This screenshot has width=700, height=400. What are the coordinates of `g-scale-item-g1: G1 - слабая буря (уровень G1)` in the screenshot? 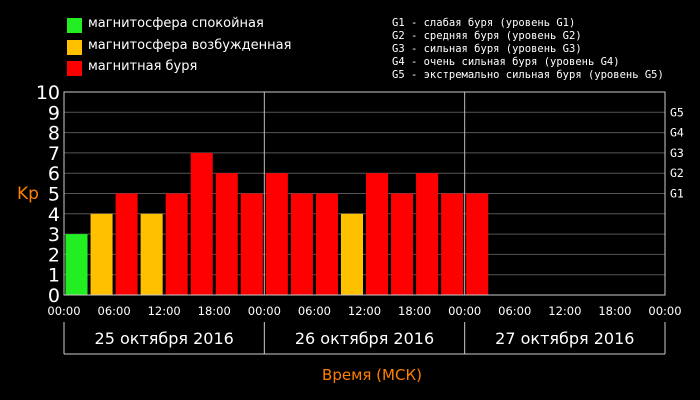 It's located at (484, 23).